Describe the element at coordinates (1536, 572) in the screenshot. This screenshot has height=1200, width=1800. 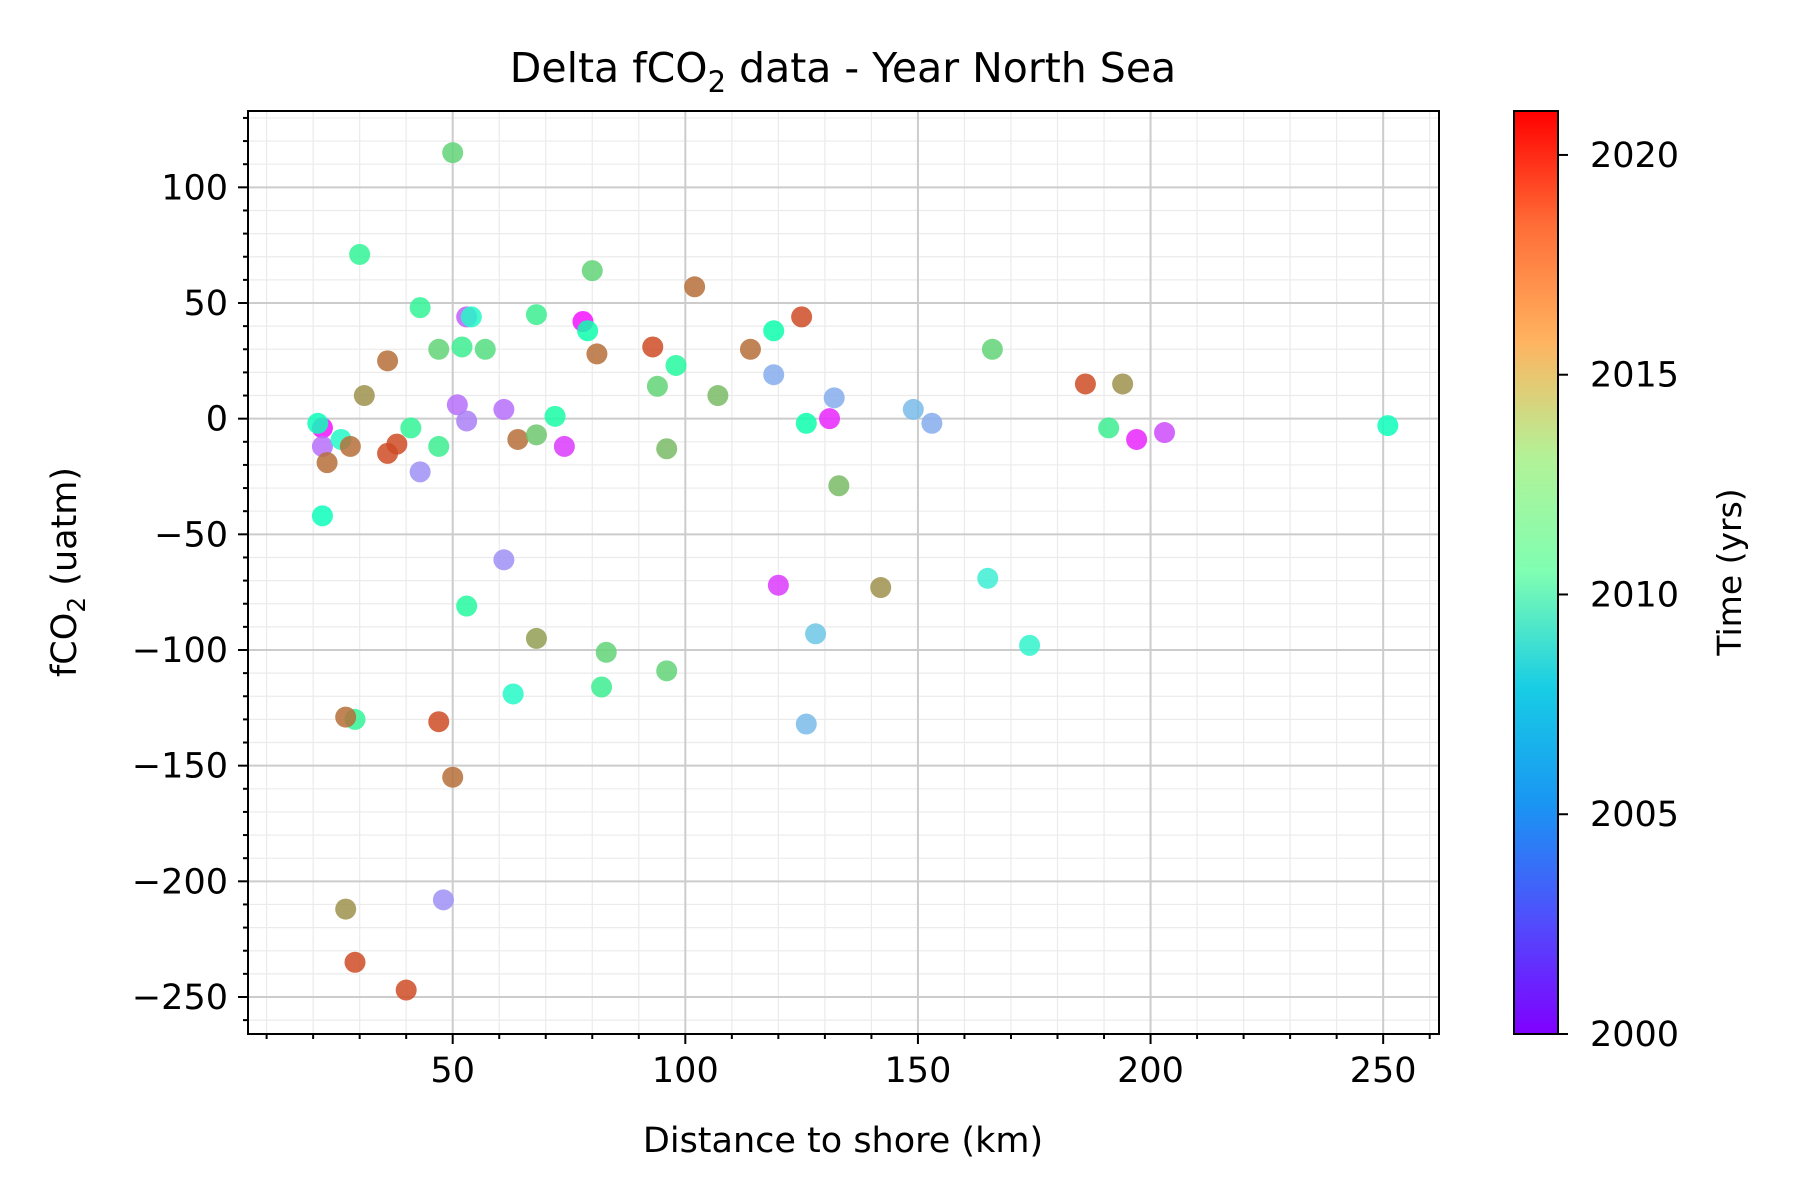
I see `colorbar-gradient` at that location.